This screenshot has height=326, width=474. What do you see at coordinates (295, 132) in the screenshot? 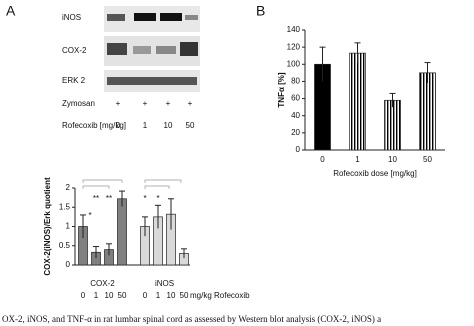
I see `y-tick-label: 20` at bounding box center [295, 132].